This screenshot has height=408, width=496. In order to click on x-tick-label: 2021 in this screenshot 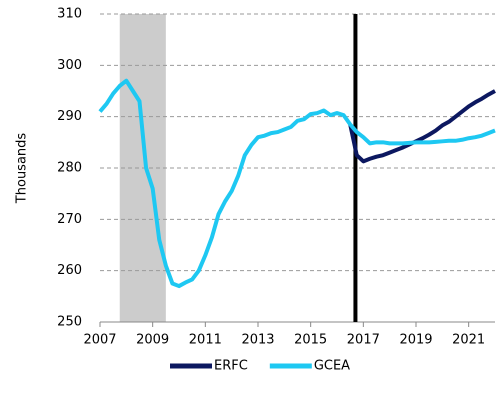, I will do `click(468, 340)`.